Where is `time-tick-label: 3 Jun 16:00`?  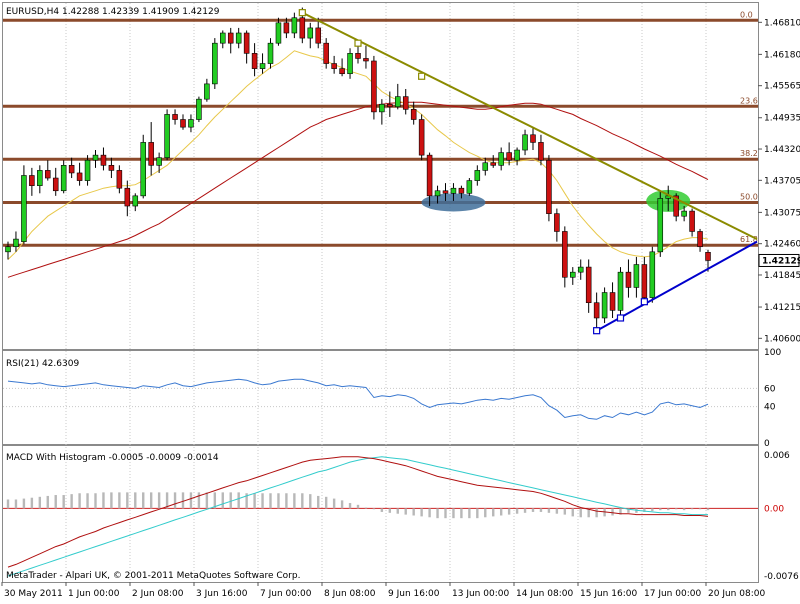 time-tick-label: 3 Jun 16:00 is located at coordinates (222, 594).